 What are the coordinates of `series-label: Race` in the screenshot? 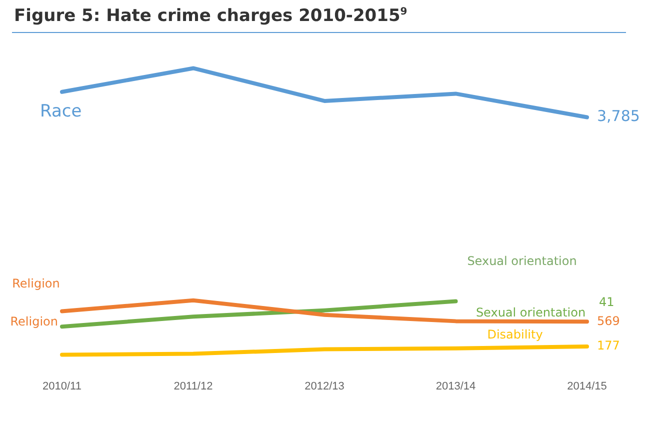 It's located at (61, 111).